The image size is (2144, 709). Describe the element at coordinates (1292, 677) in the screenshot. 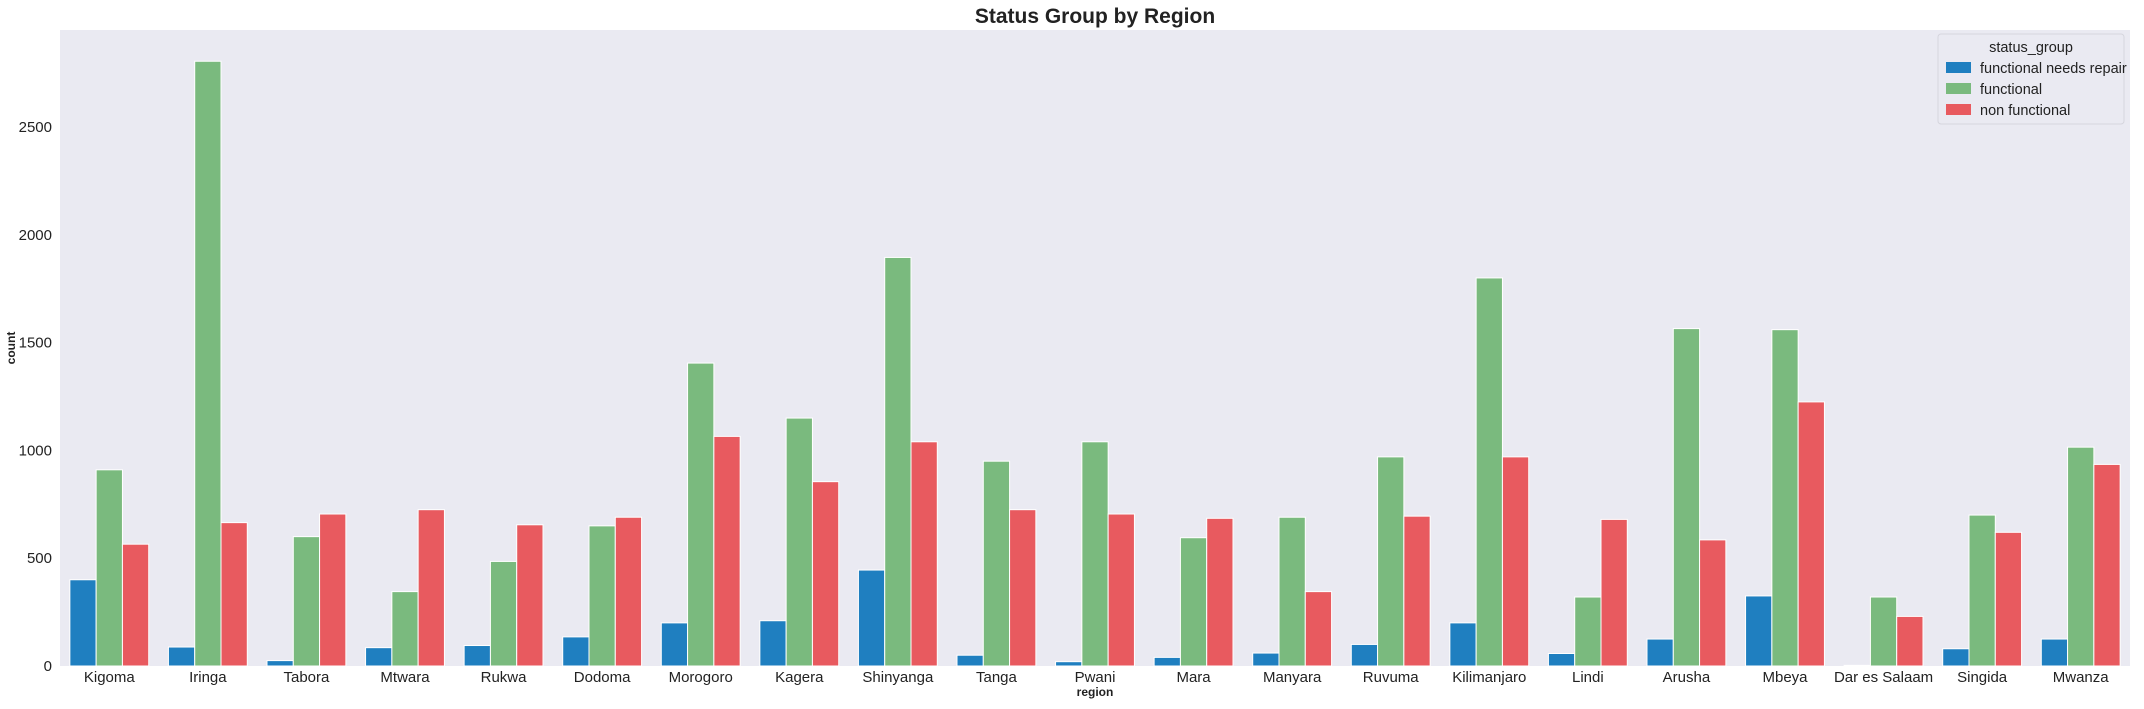

I see `x-tick-label: Manyara` at that location.